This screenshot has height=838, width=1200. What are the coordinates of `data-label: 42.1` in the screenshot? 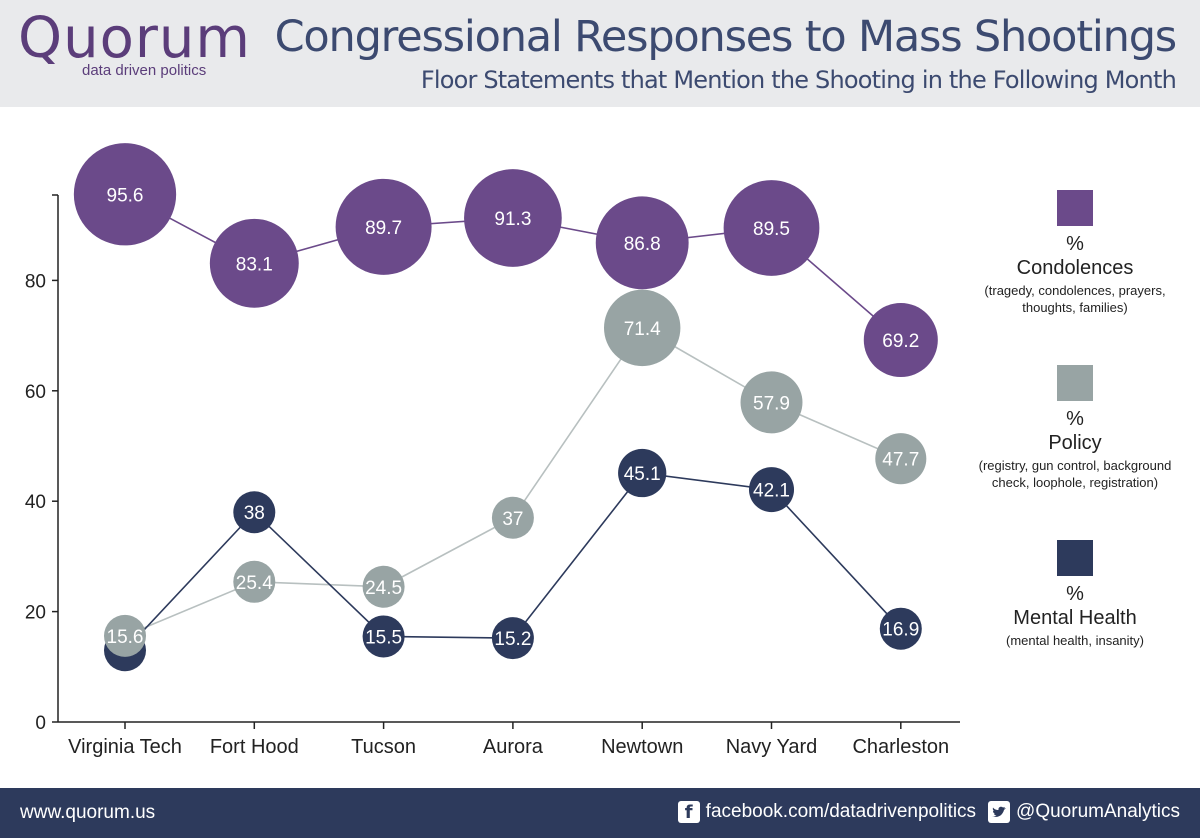 It's located at (771, 491).